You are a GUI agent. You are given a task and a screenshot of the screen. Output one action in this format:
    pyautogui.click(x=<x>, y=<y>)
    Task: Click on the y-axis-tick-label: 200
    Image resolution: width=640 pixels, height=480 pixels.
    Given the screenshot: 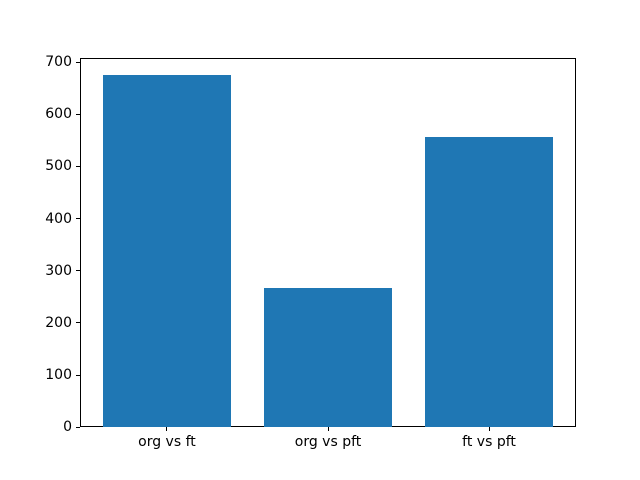 What is the action you would take?
    pyautogui.click(x=58, y=322)
    